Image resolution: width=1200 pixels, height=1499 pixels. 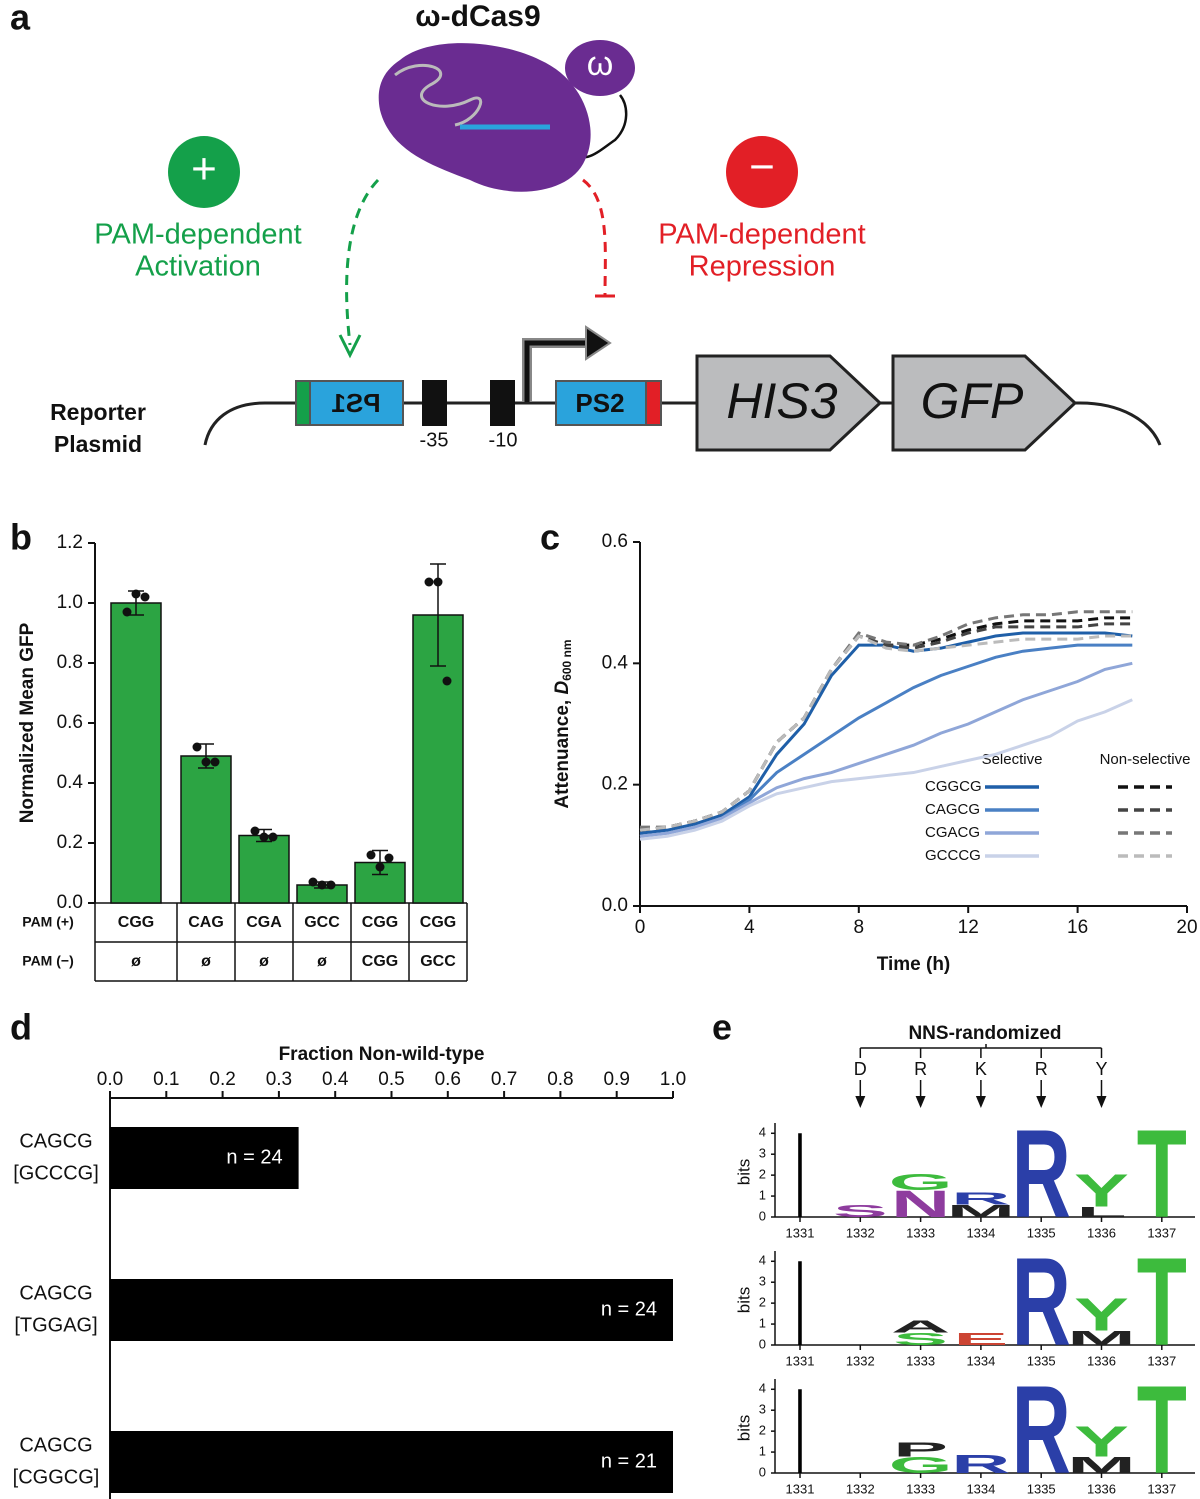 What do you see at coordinates (1145, 759) in the screenshot?
I see `legend-header: Non-selective` at bounding box center [1145, 759].